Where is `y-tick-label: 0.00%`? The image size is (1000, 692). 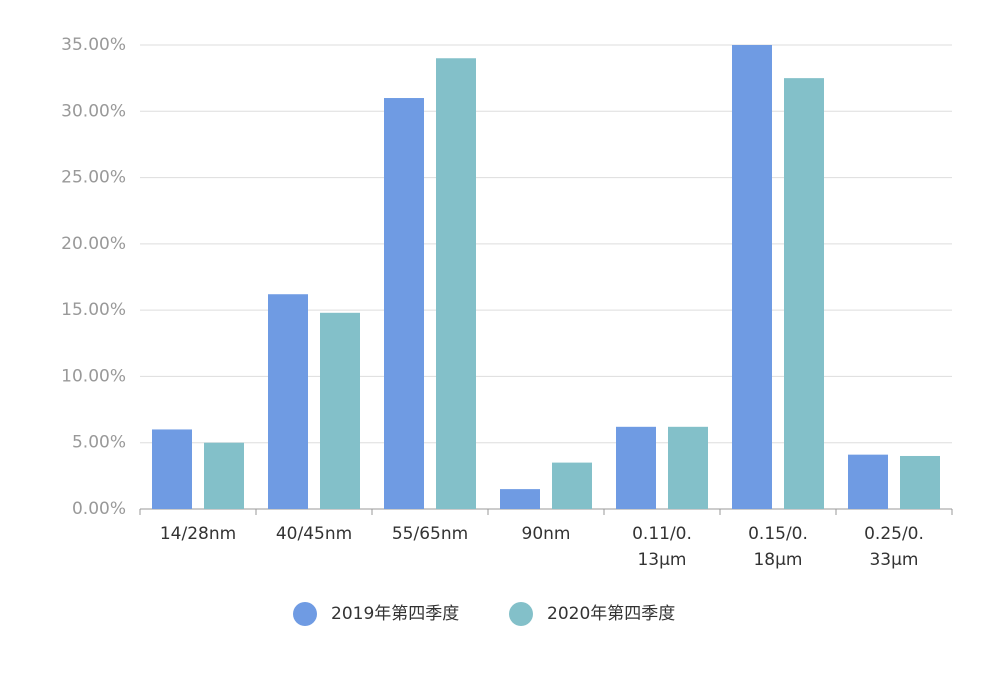 y-tick-label: 0.00% is located at coordinates (99, 509).